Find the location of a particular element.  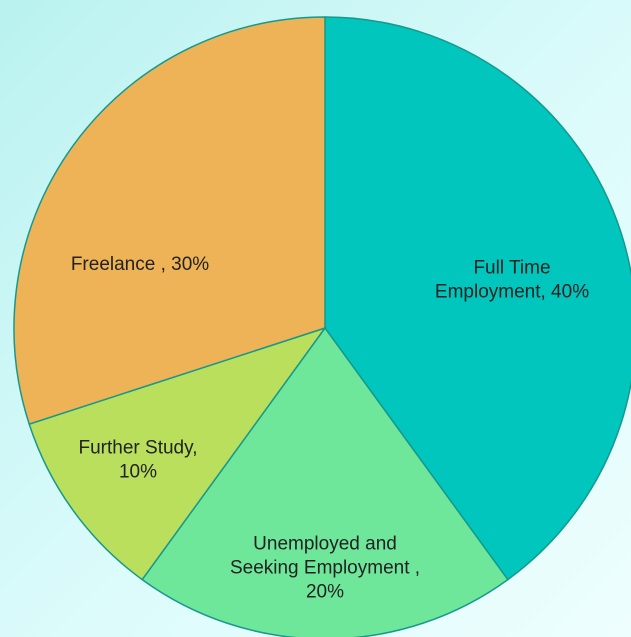

data-label: Unemployed and Seeking Employment , 20% is located at coordinates (325, 567).